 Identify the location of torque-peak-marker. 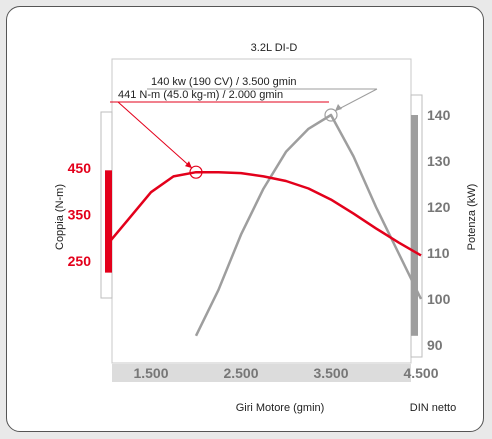
(196, 172).